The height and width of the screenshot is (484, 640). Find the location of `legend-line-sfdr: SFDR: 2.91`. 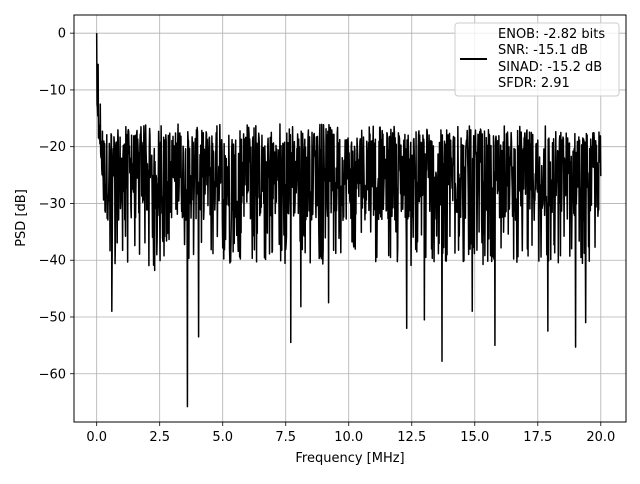

legend-line-sfdr: SFDR: 2.91 is located at coordinates (534, 83).